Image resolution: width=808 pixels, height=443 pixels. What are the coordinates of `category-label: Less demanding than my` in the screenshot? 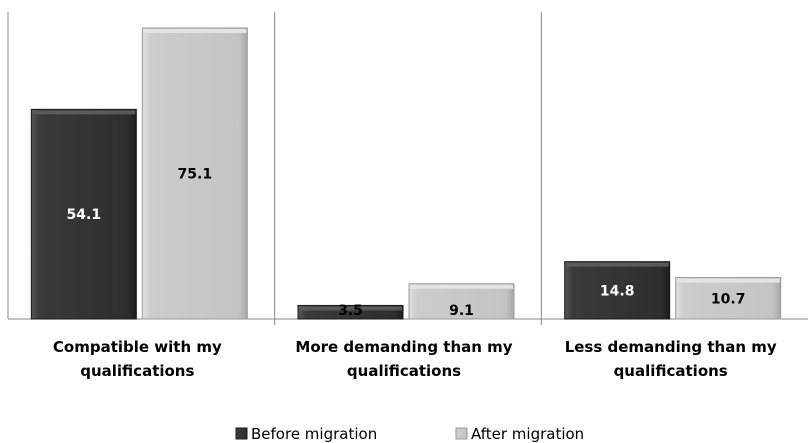 It's located at (671, 347).